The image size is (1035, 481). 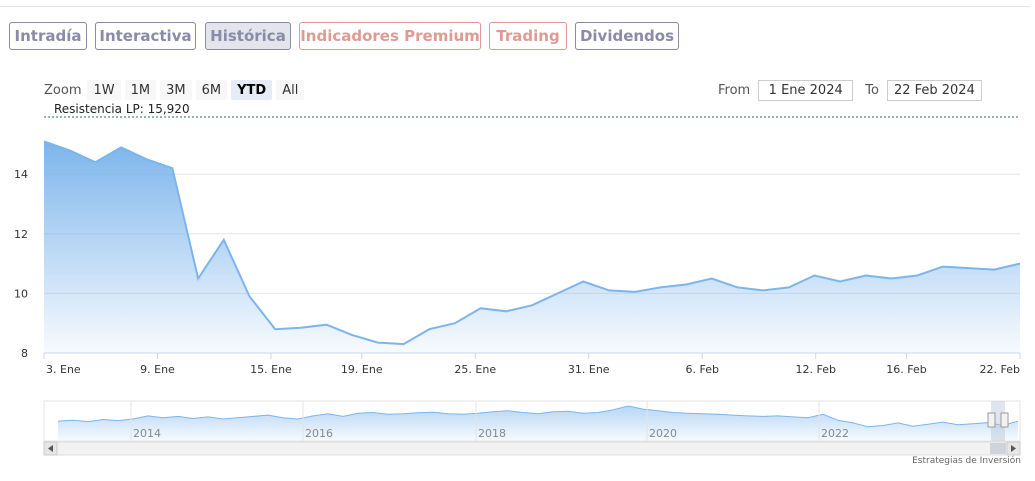 What do you see at coordinates (991, 420) in the screenshot?
I see `navigator-left-handle` at bounding box center [991, 420].